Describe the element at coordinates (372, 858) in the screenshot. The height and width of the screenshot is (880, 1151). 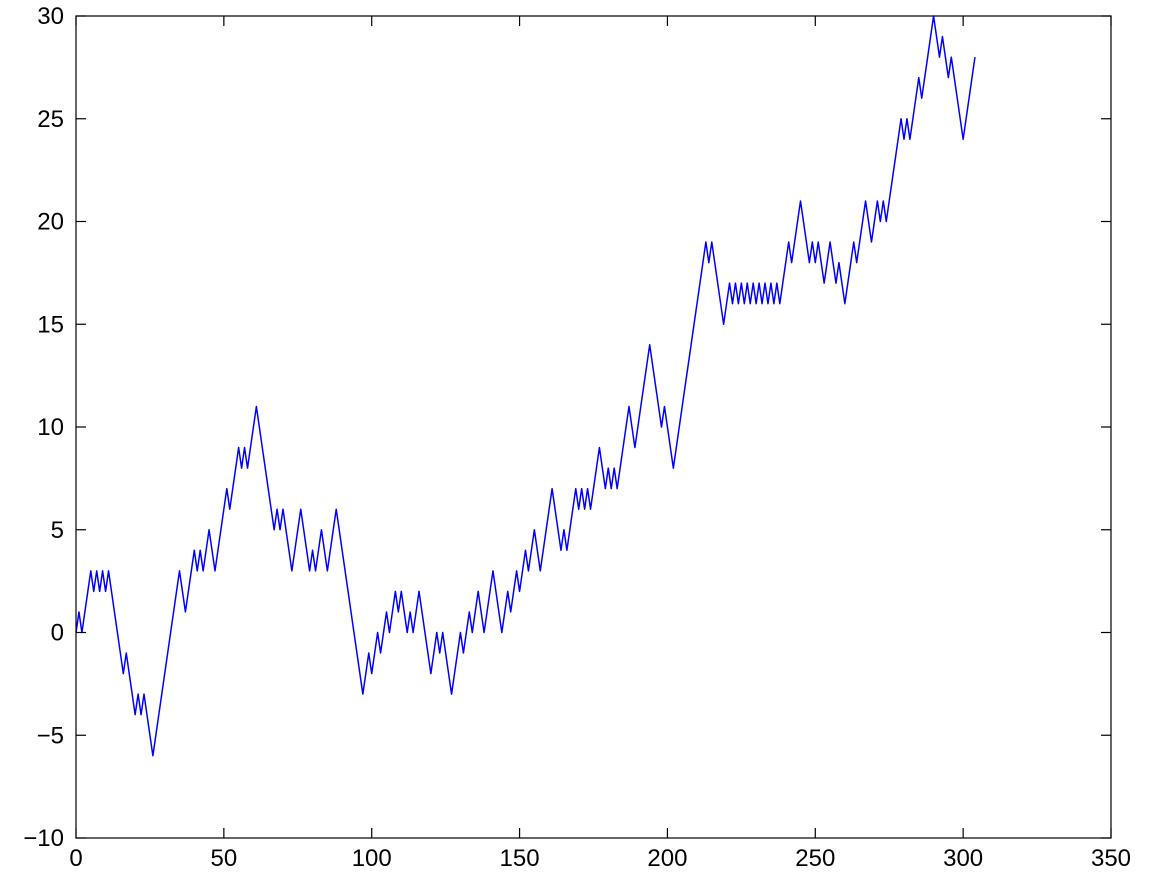
I see `x-tick-label: 100` at that location.